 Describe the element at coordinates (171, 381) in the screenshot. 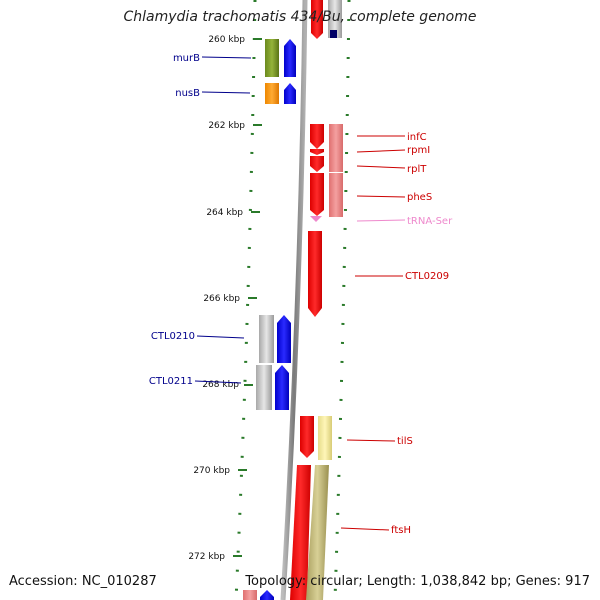

I see `gene-label-CTL0211: CTL0211` at that location.